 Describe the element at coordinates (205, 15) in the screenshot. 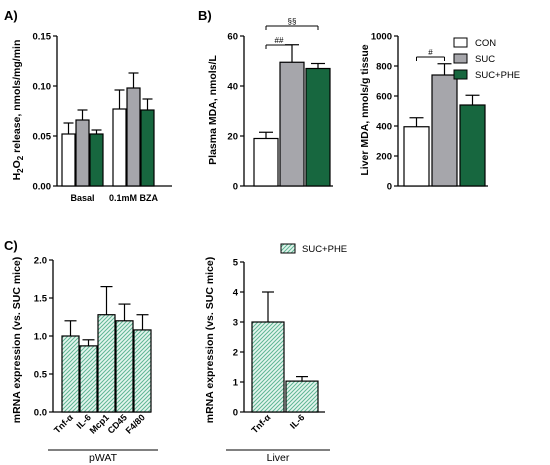

I see `panel-label-b: B)` at that location.